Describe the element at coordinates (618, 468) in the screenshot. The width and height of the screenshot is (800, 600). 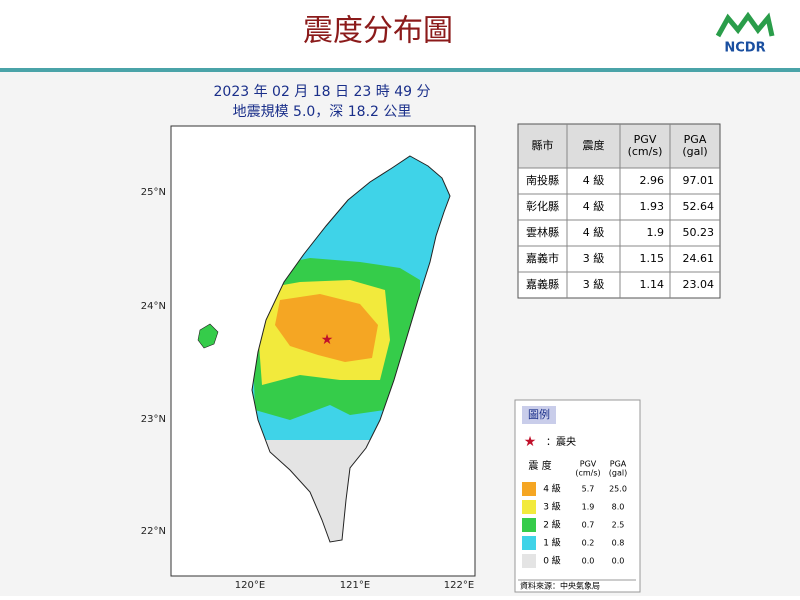
I see `legend-pga-header: PGA (gal)` at that location.